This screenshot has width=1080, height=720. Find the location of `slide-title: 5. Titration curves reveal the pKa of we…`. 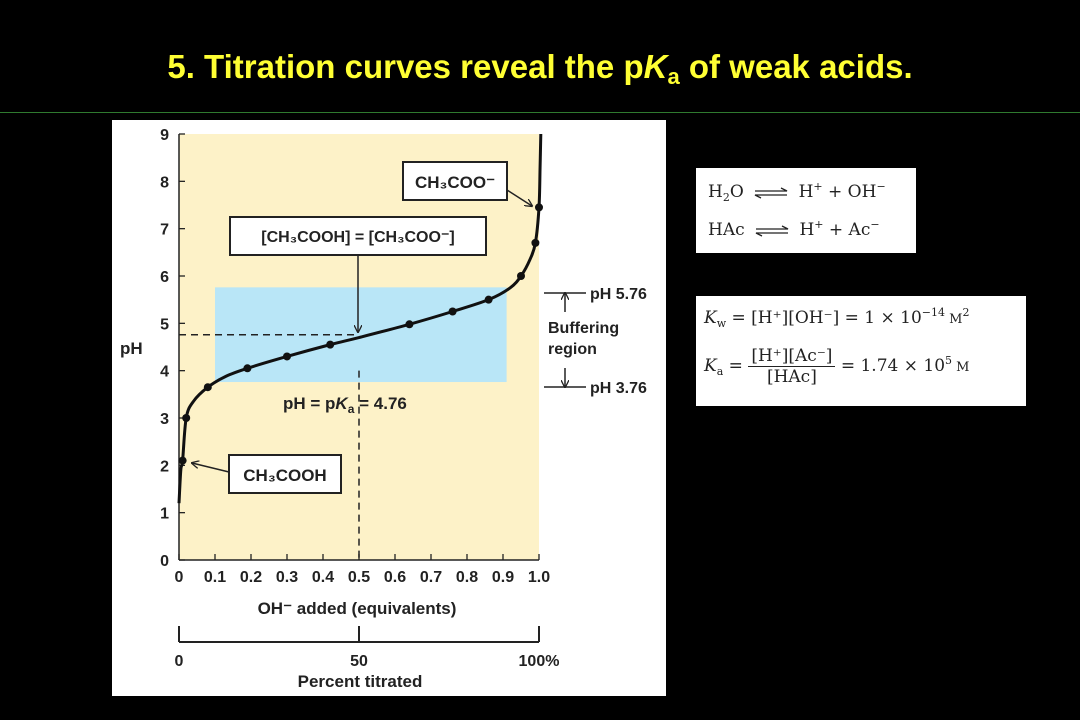

slide-title: 5. Titration curves reveal the pKa of we… is located at coordinates (540, 69).